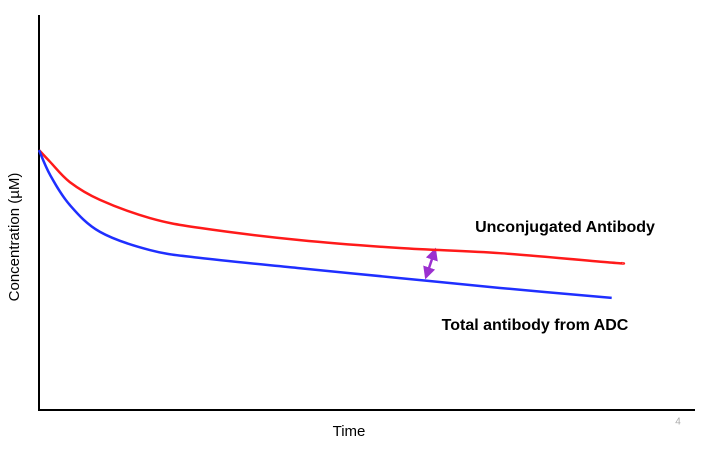 This screenshot has height=456, width=703. Describe the element at coordinates (565, 227) in the screenshot. I see `legend-label: Unconjugated Antibody` at that location.